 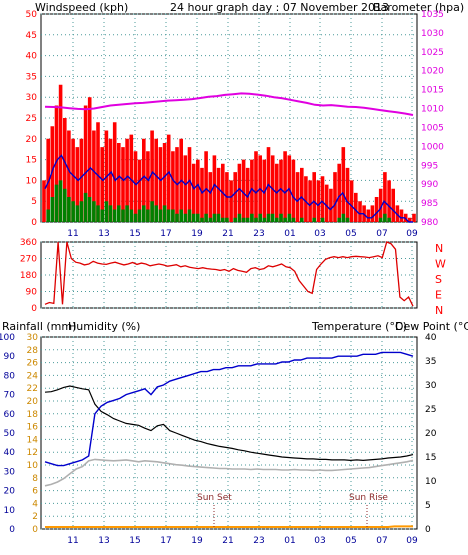 What do you see at coordinates (229, 526) in the screenshot?
I see `rainfall-line` at bounding box center [229, 526].